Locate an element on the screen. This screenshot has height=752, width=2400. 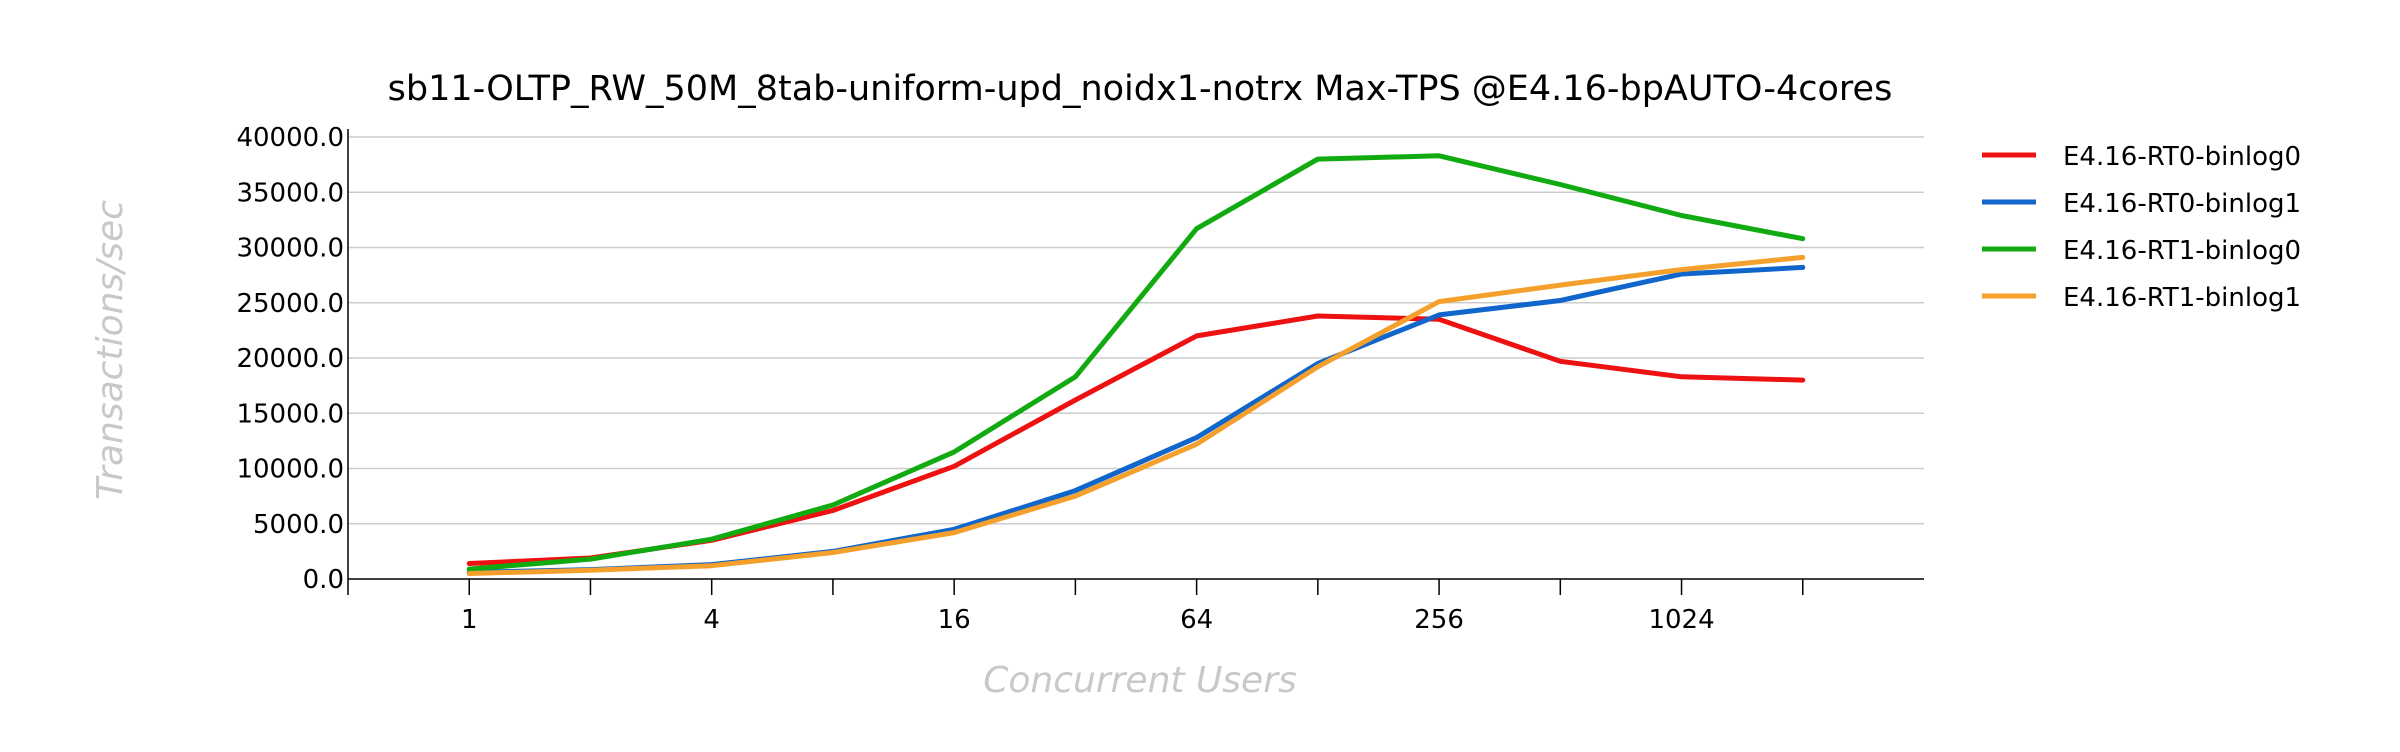
legend-label: E4.16-RT0-binlog1 is located at coordinates (2182, 204).